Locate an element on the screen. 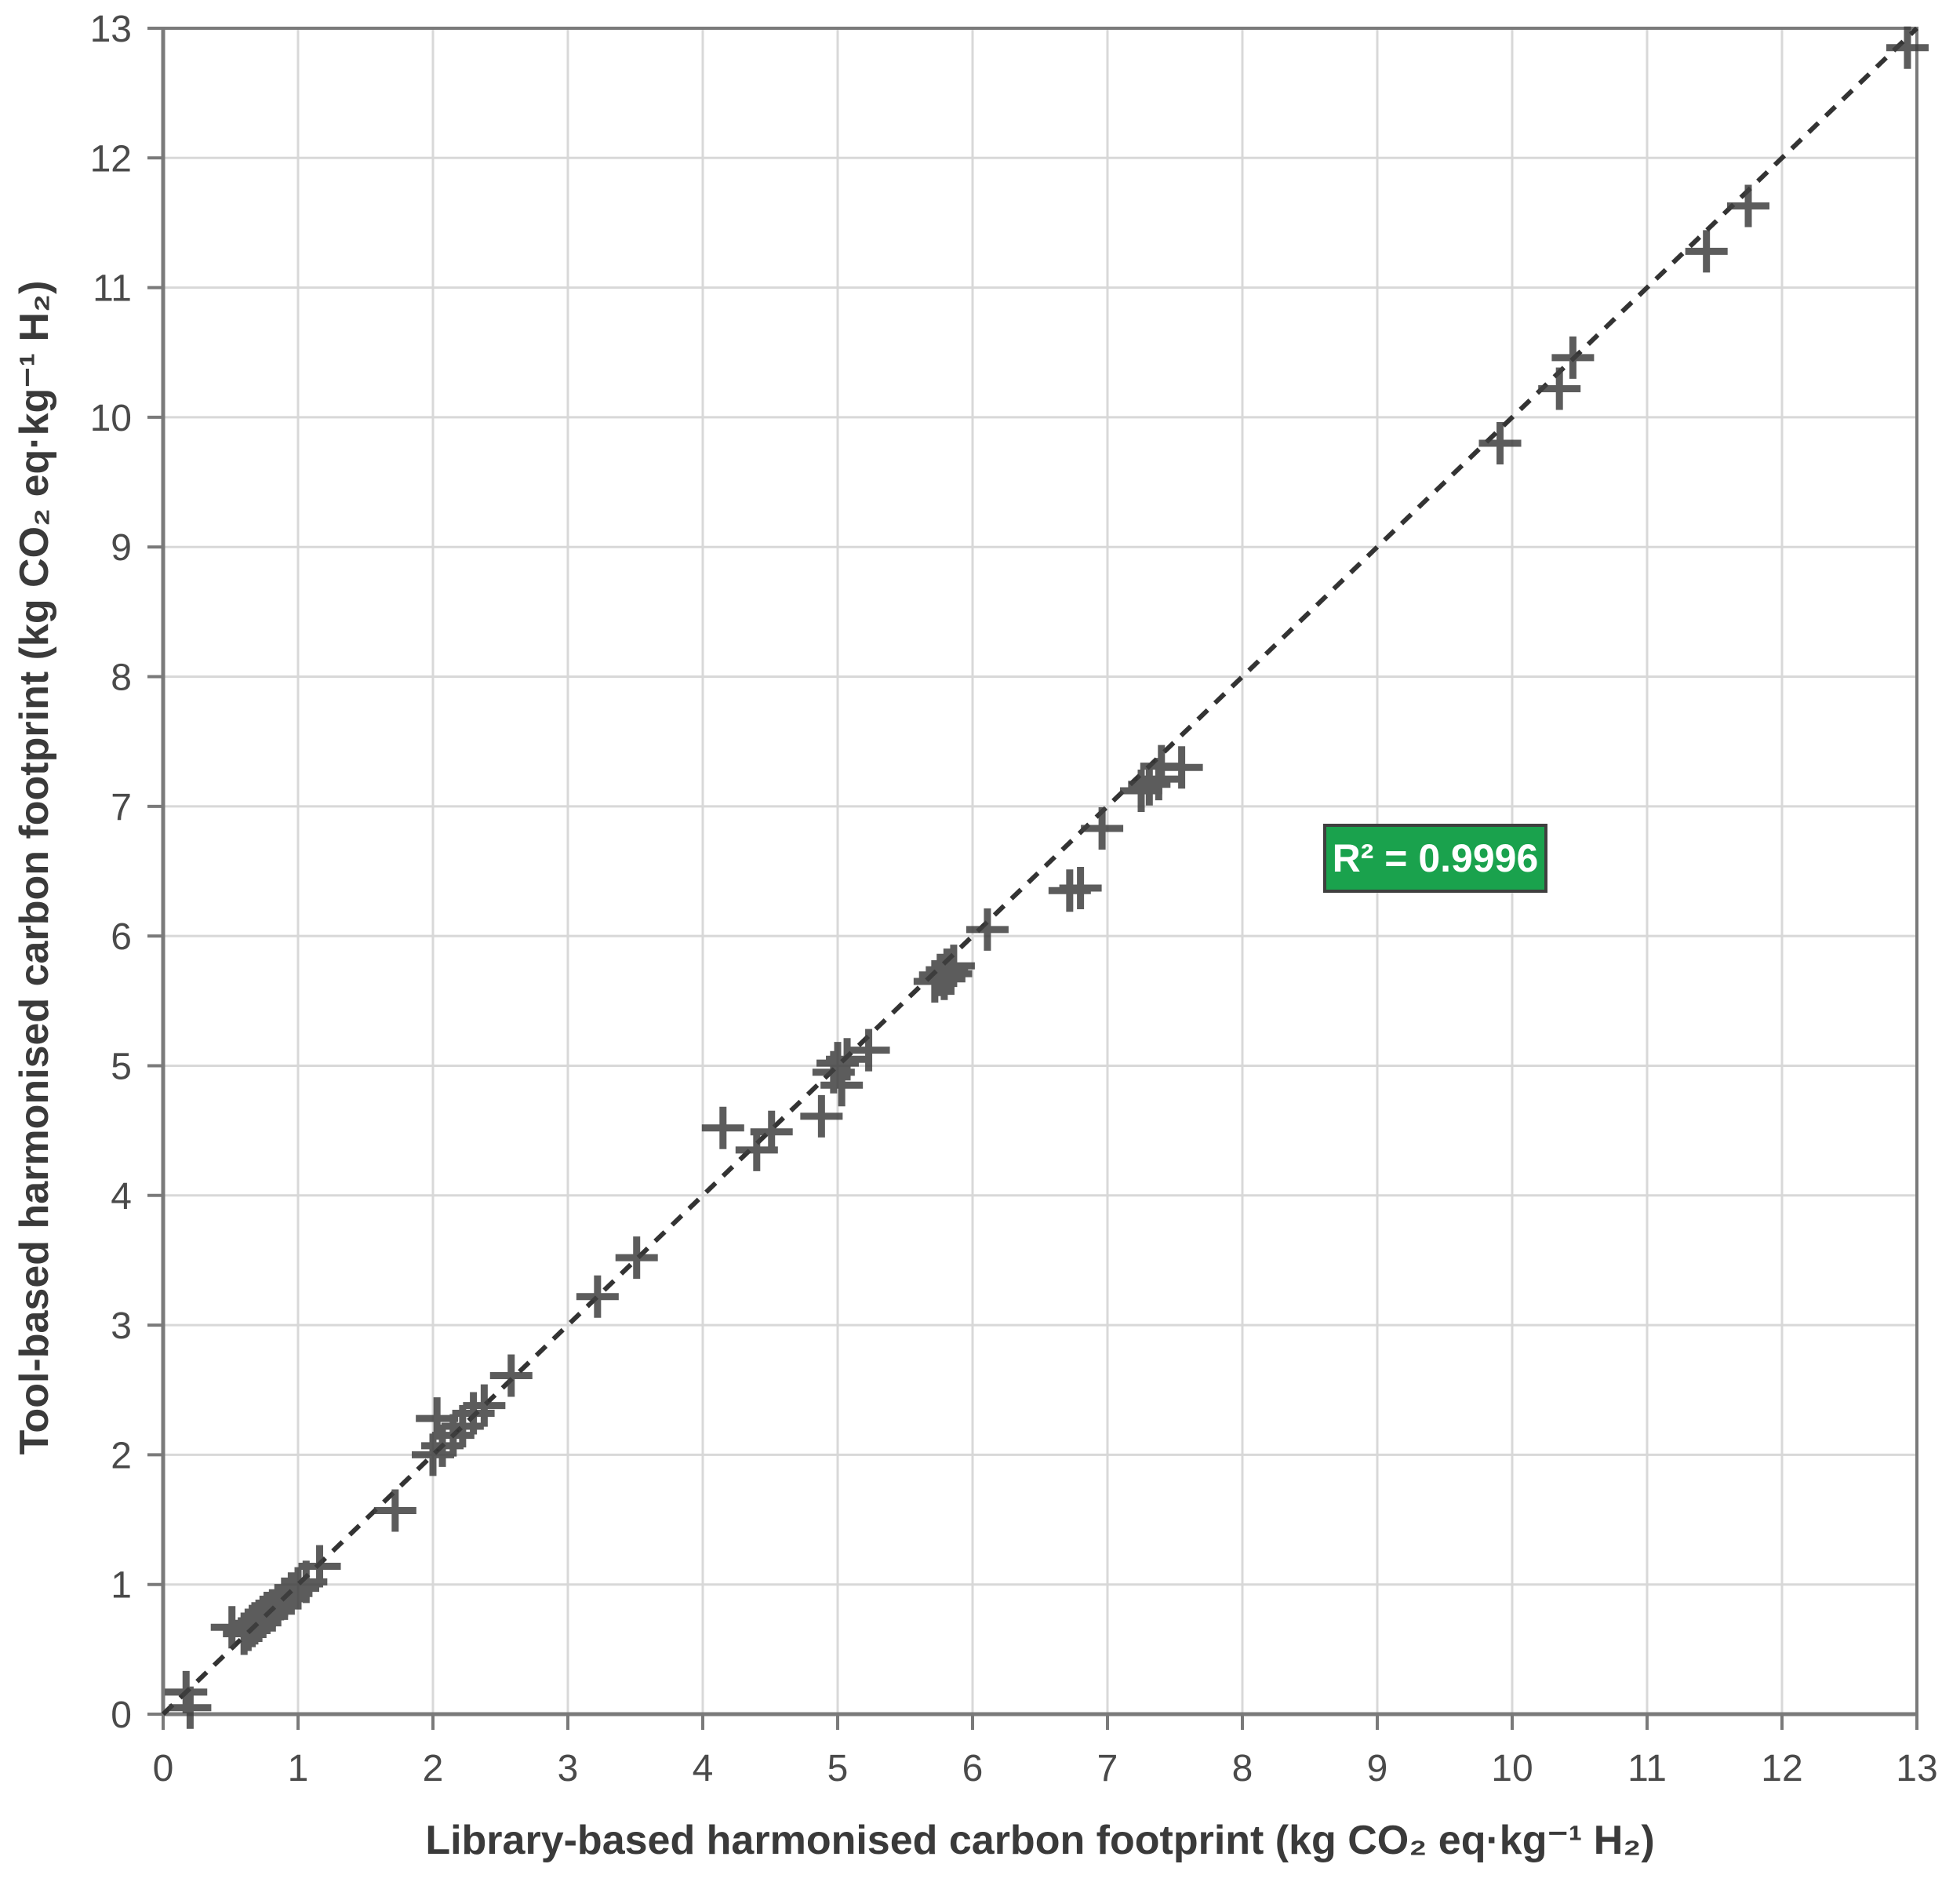 Image resolution: width=1942 pixels, height=1904 pixels. y-tick-label: 8 is located at coordinates (122, 678).